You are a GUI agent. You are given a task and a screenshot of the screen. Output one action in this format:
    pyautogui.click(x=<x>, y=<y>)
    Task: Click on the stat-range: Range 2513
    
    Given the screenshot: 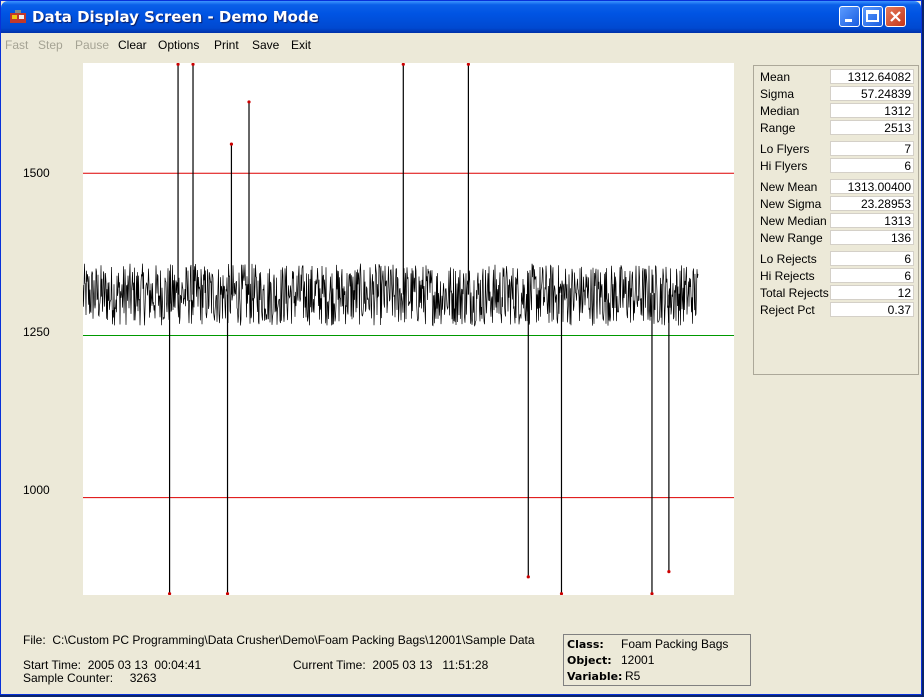 What is the action you would take?
    pyautogui.click(x=837, y=128)
    